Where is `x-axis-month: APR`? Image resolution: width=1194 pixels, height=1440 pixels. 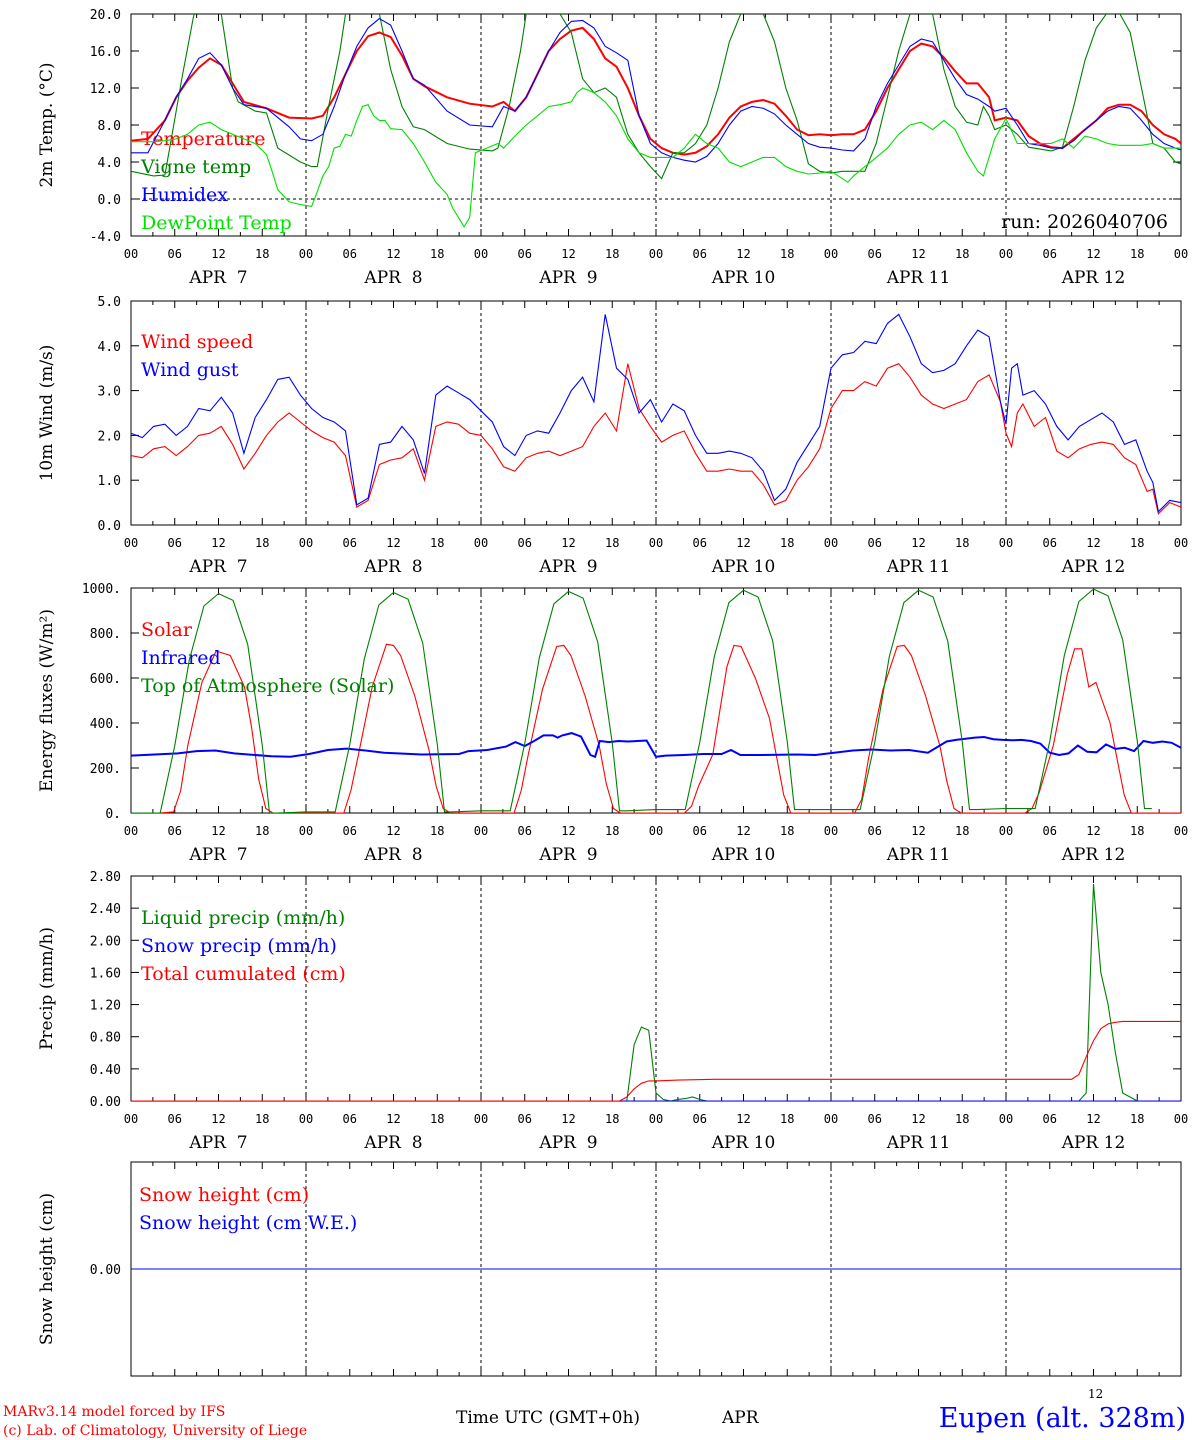
x-axis-month: APR is located at coordinates (740, 1418).